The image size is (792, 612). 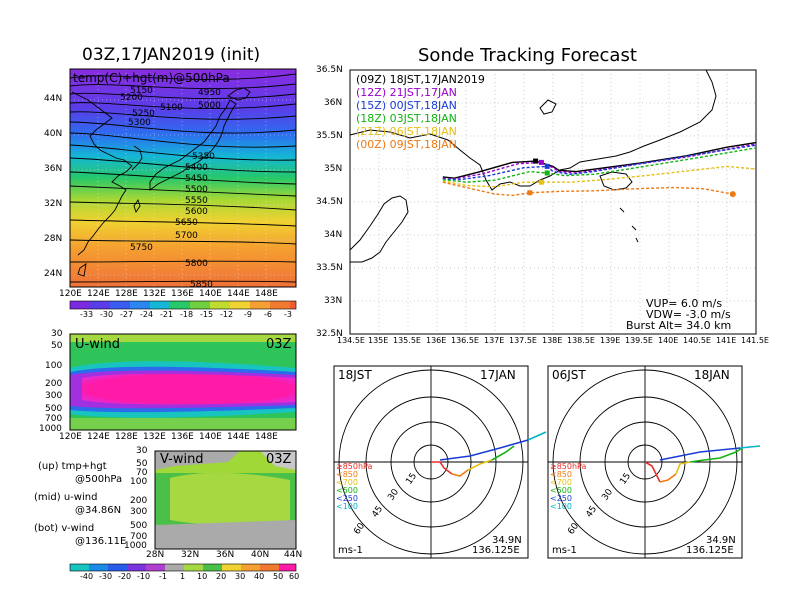 I want to click on contour-label: 5200, so click(x=131, y=98).